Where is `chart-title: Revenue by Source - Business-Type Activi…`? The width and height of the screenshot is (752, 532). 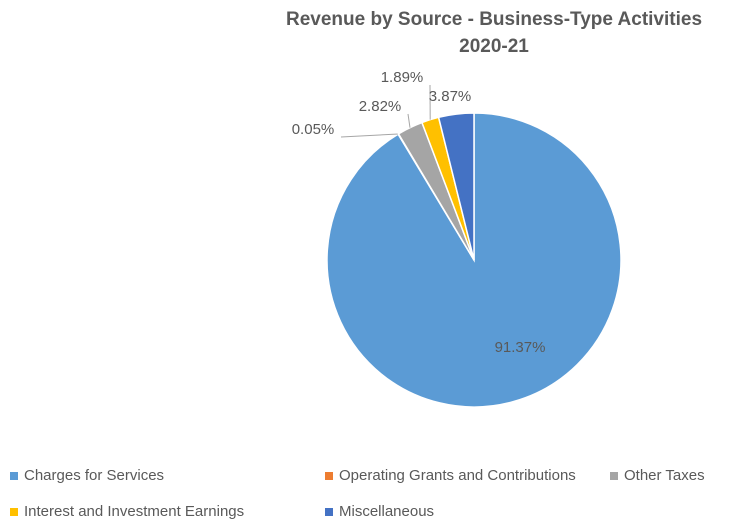
chart-title: Revenue by Source - Business-Type Activi… is located at coordinates (494, 19).